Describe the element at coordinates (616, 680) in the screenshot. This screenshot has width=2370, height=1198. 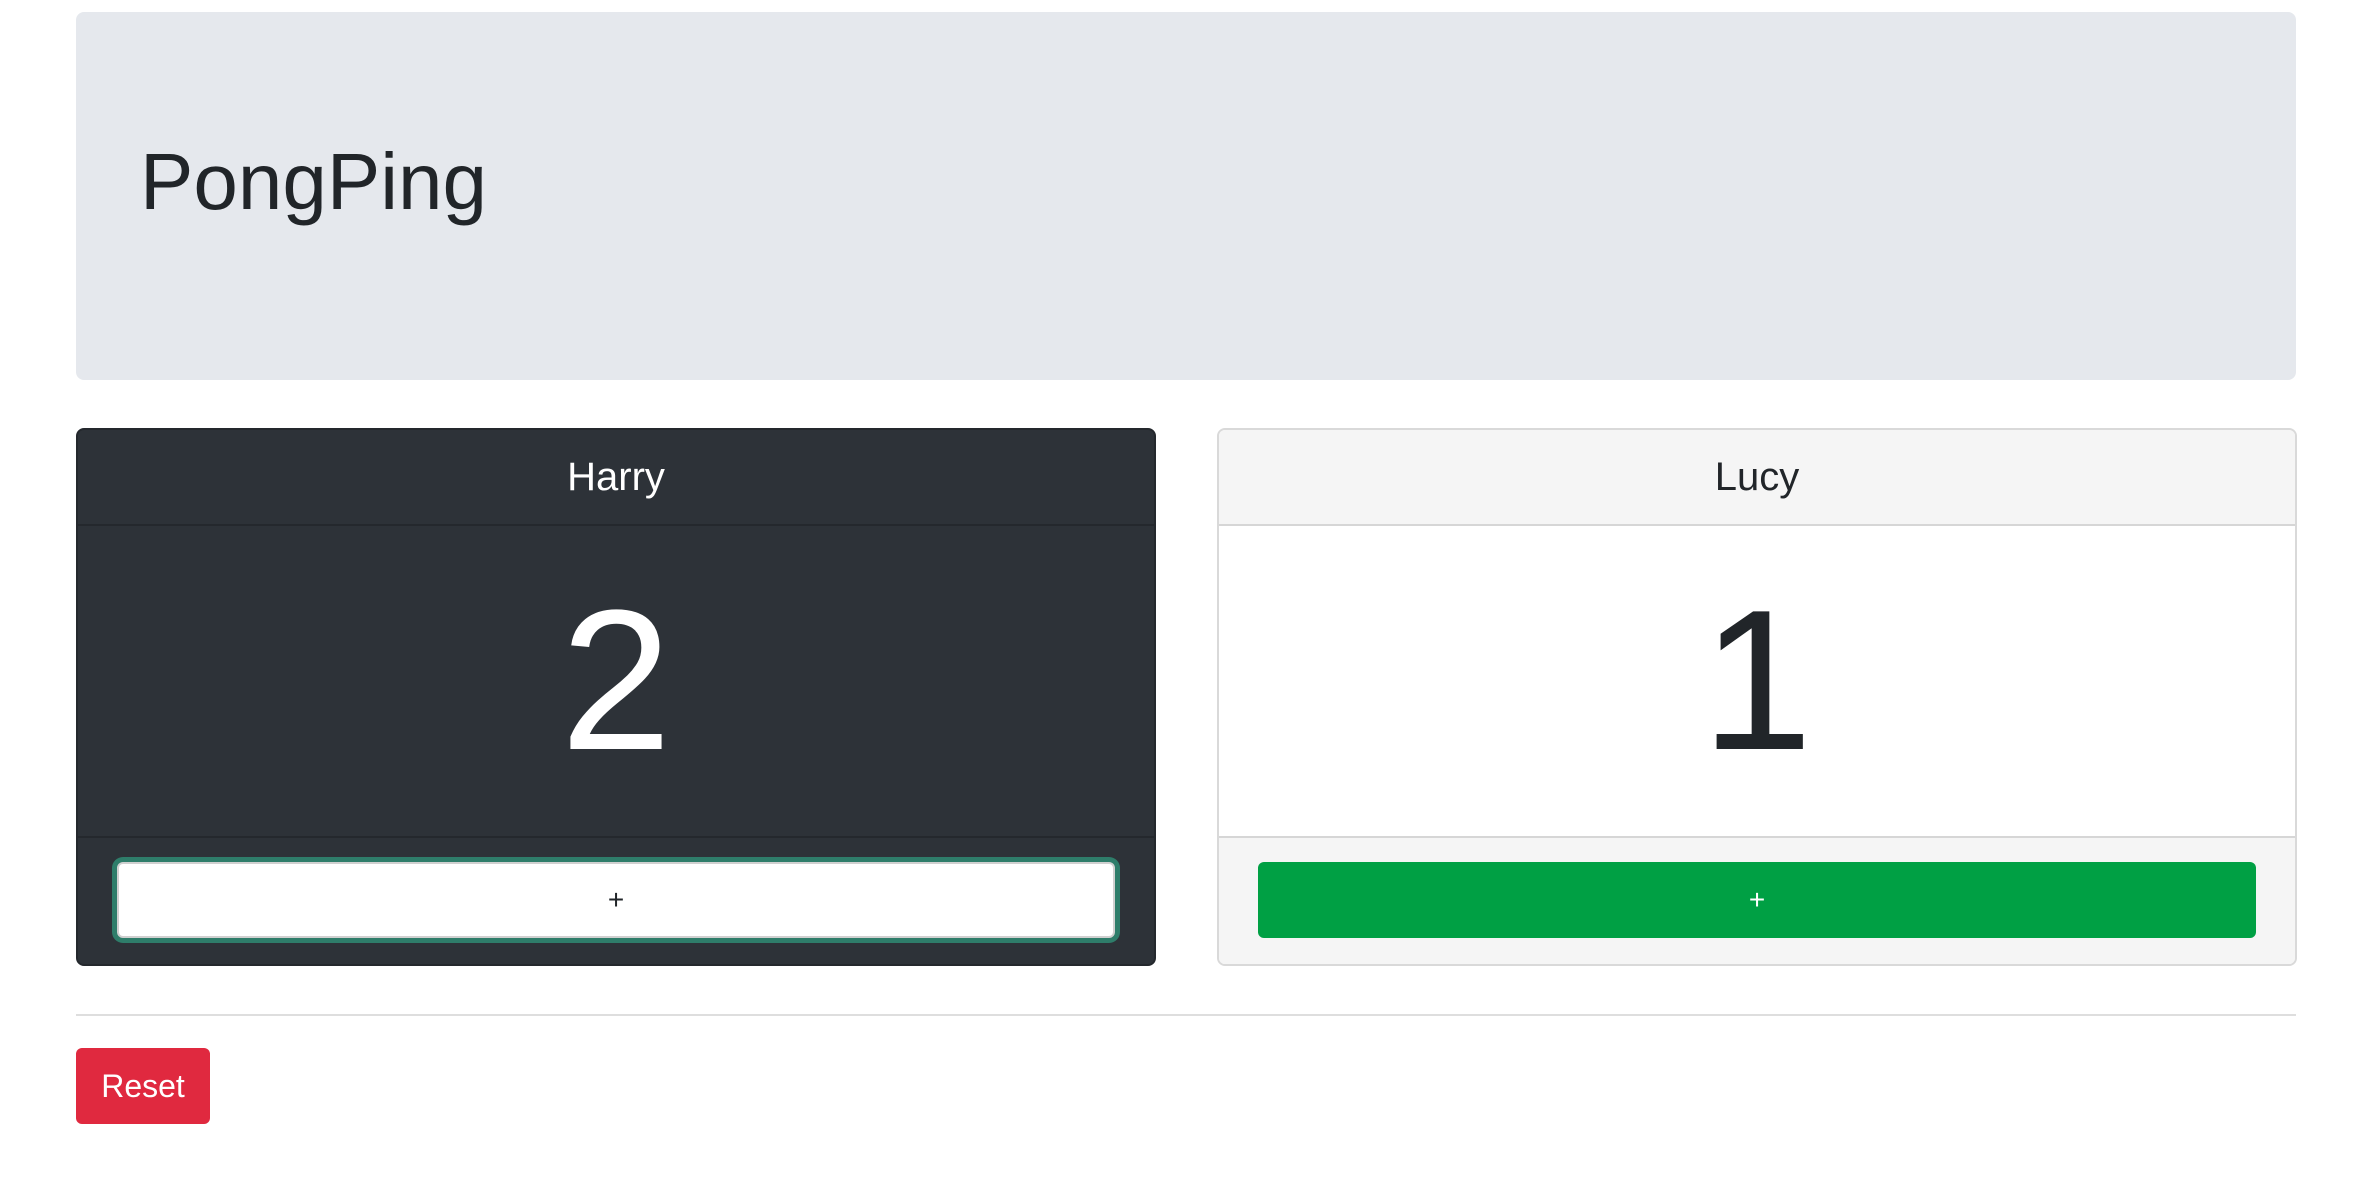
I see `player-score: 2` at that location.